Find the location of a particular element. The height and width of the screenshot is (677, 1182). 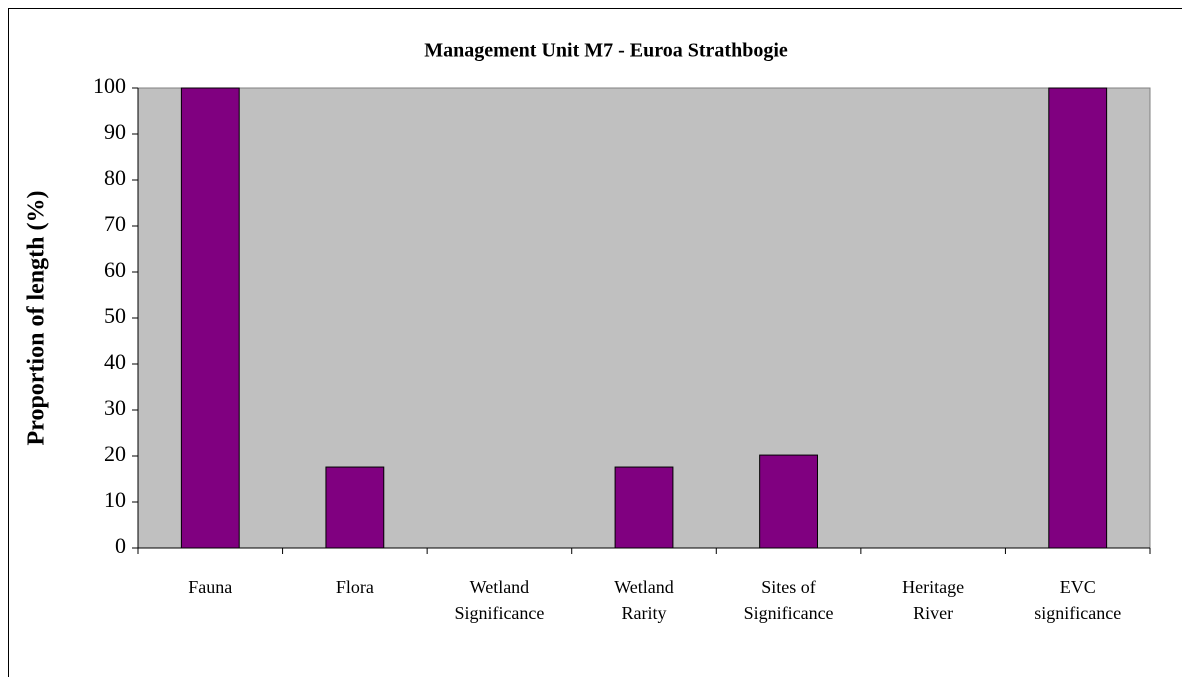

y-tick-label: 80 is located at coordinates (115, 177).